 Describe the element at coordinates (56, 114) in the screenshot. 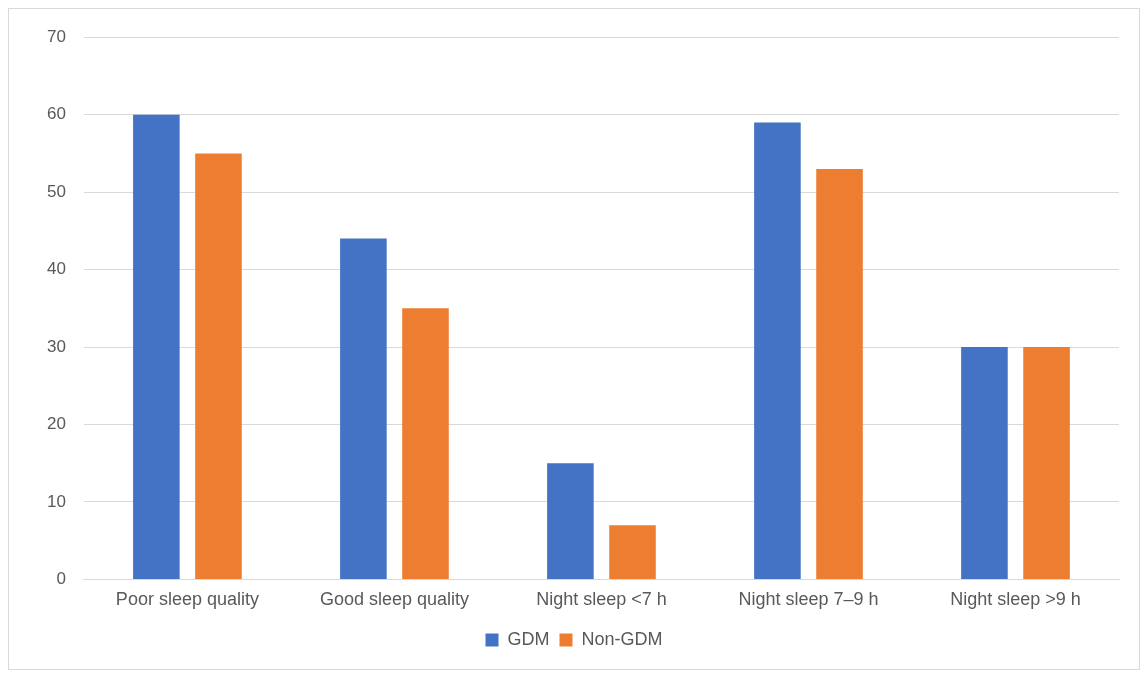

I see `y-tick-label: 60` at that location.